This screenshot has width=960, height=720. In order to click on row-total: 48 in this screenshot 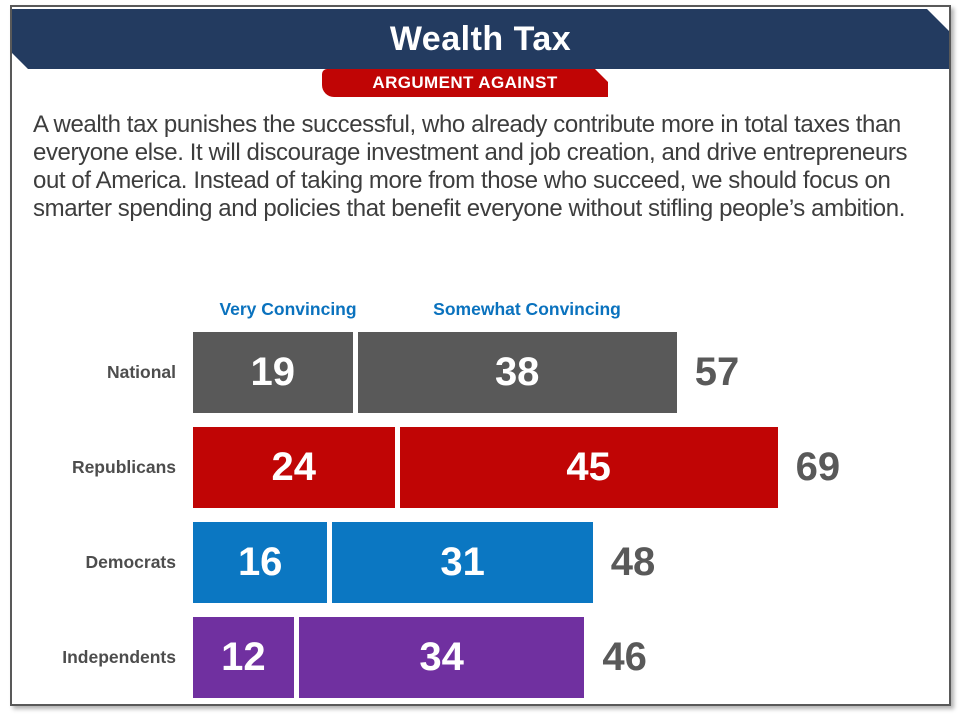, I will do `click(633, 562)`.